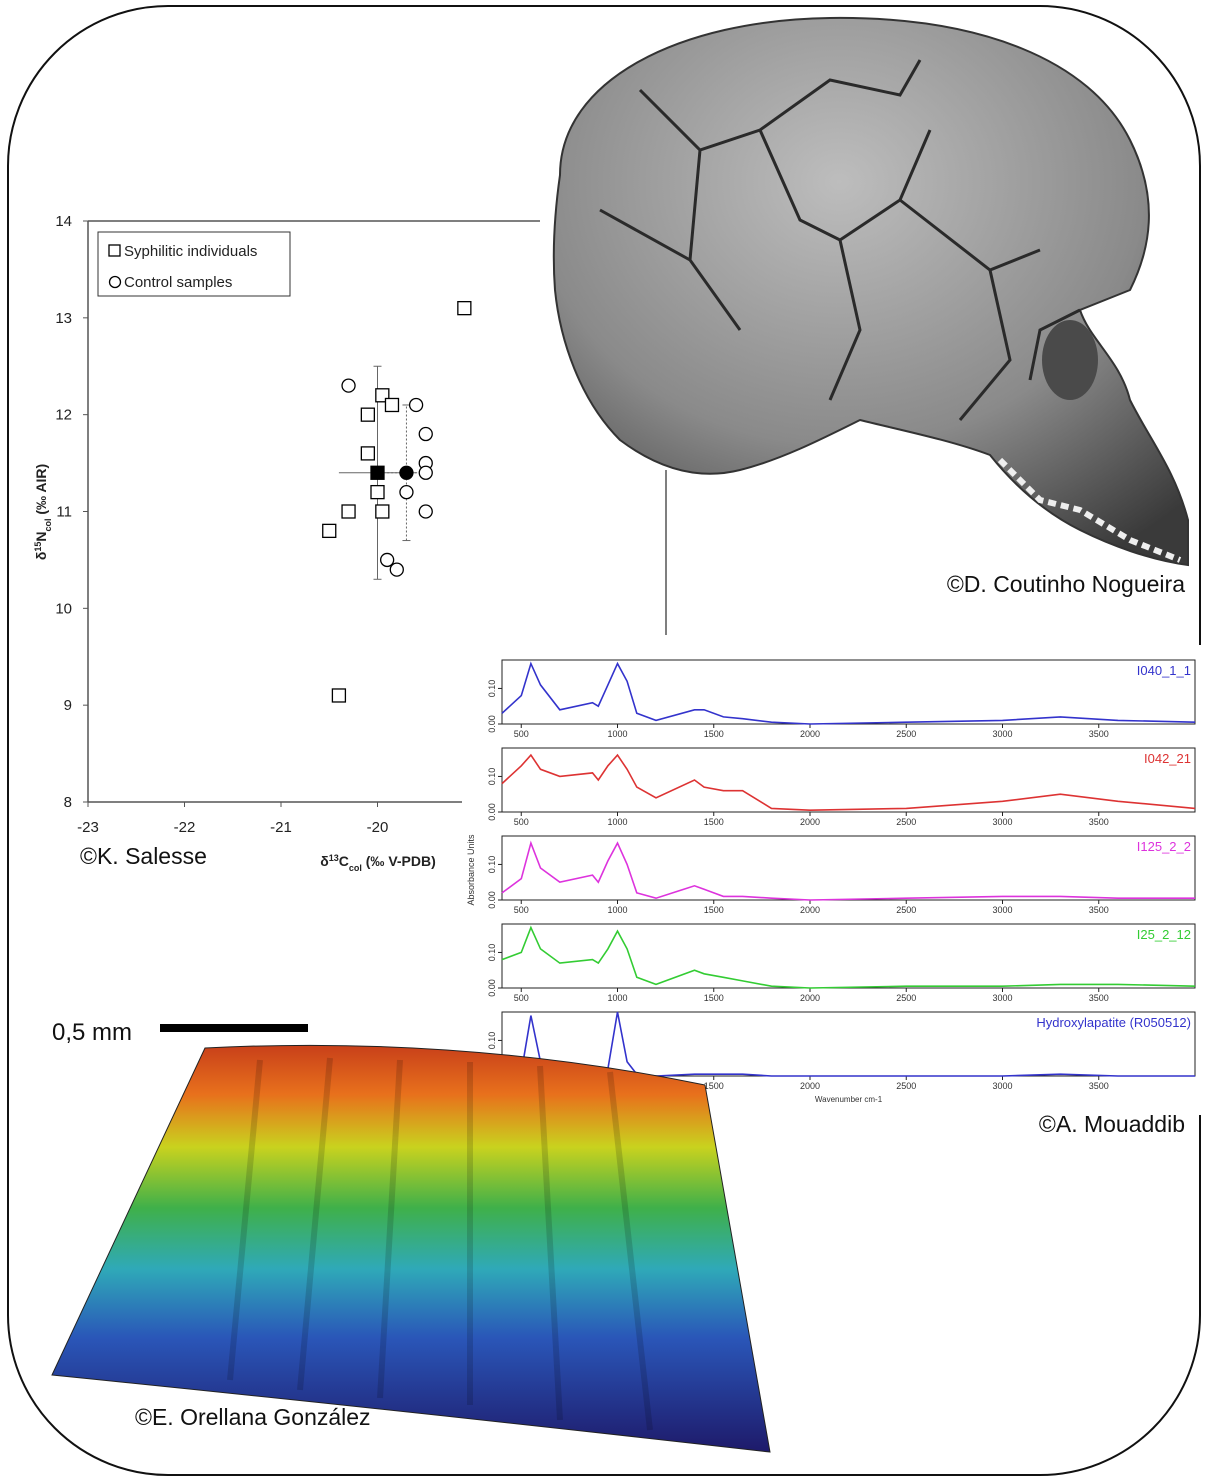 The height and width of the screenshot is (1481, 1208). Describe the element at coordinates (178, 282) in the screenshot. I see `legend-label: Control samples` at that location.